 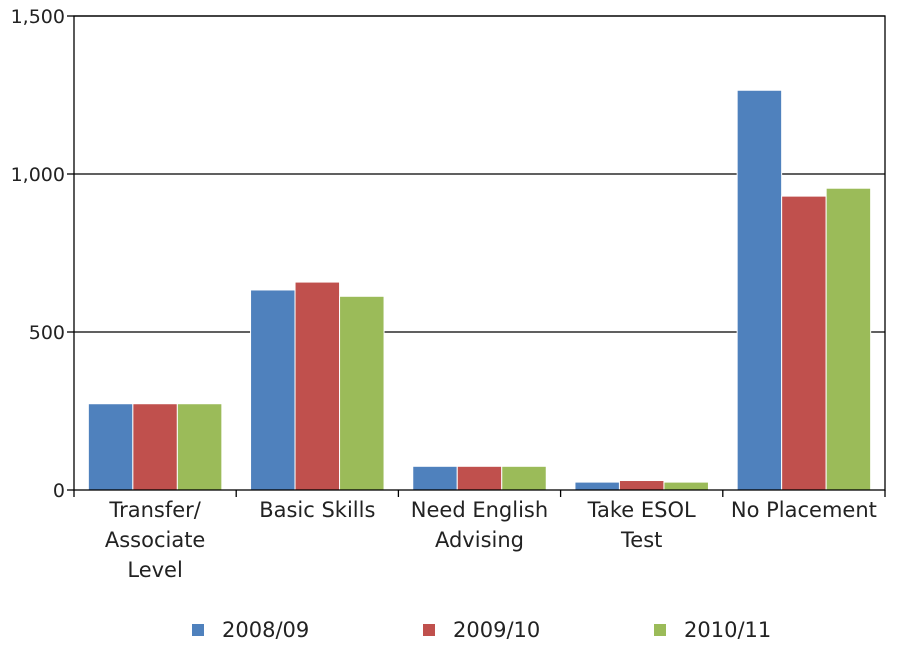 I want to click on x-tick-label: Basic Skills, so click(x=317, y=510).